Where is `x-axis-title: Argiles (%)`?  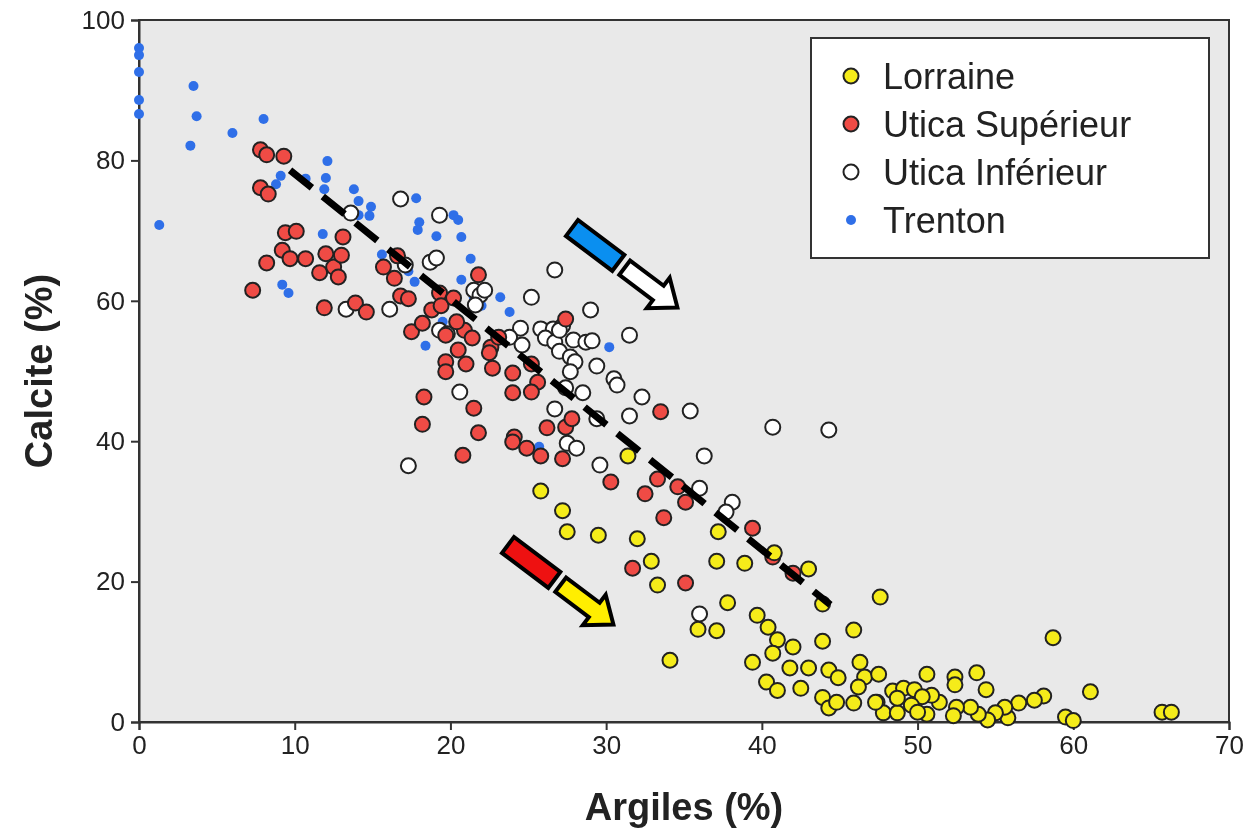
x-axis-title: Argiles (%) is located at coordinates (684, 807).